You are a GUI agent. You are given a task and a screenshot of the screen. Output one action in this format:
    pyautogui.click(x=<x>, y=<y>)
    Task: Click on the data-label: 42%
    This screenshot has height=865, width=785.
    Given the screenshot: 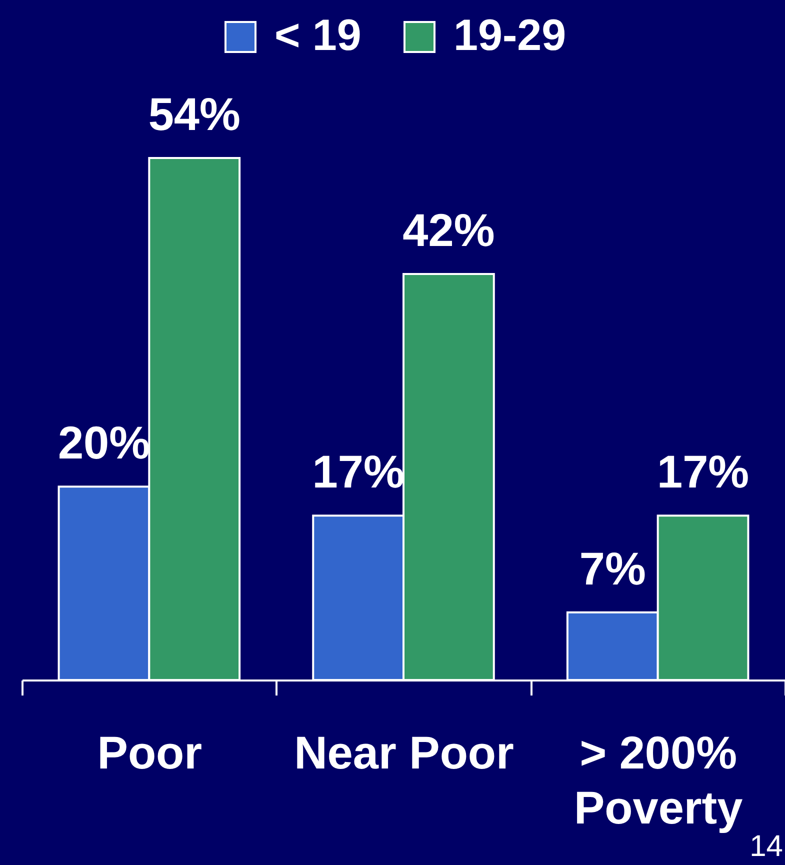 What is the action you would take?
    pyautogui.click(x=448, y=230)
    